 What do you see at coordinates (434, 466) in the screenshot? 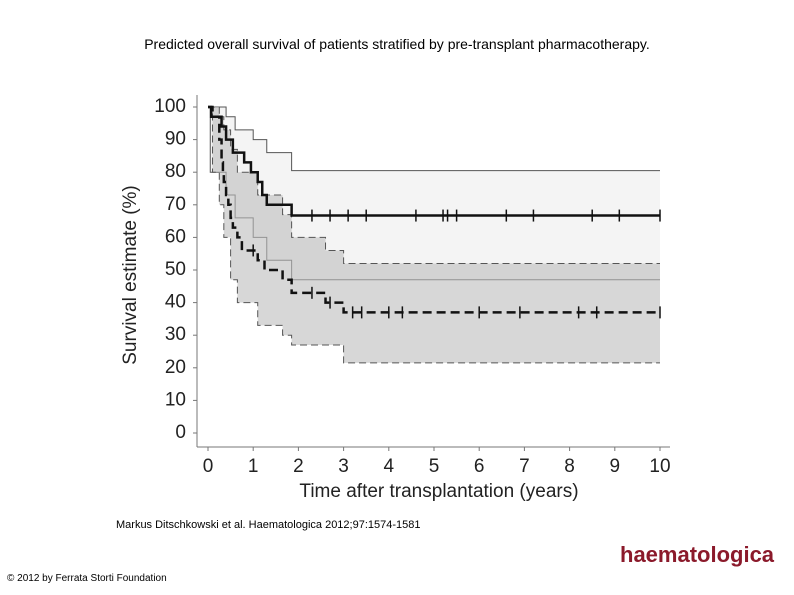
I see `x-tick-label: 5` at bounding box center [434, 466].